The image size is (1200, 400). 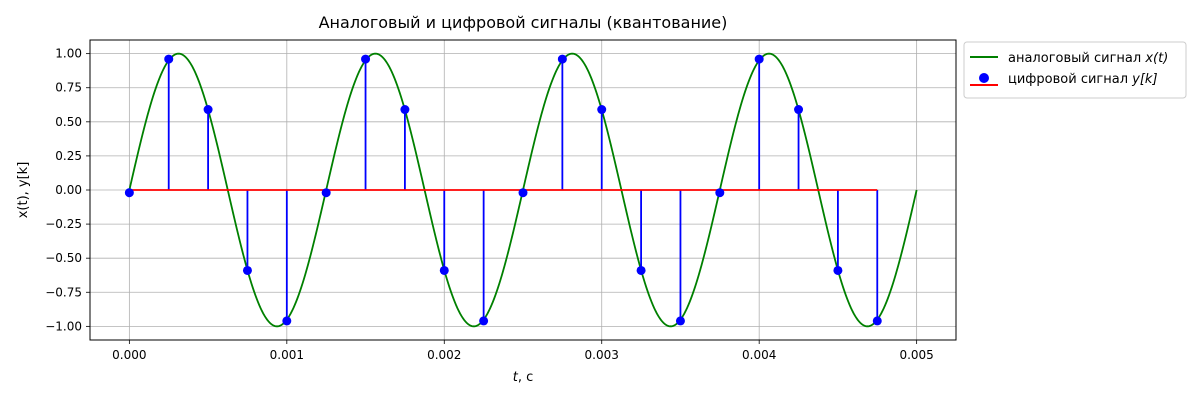 I want to click on y-tick-label: 0.25, so click(x=68, y=156).